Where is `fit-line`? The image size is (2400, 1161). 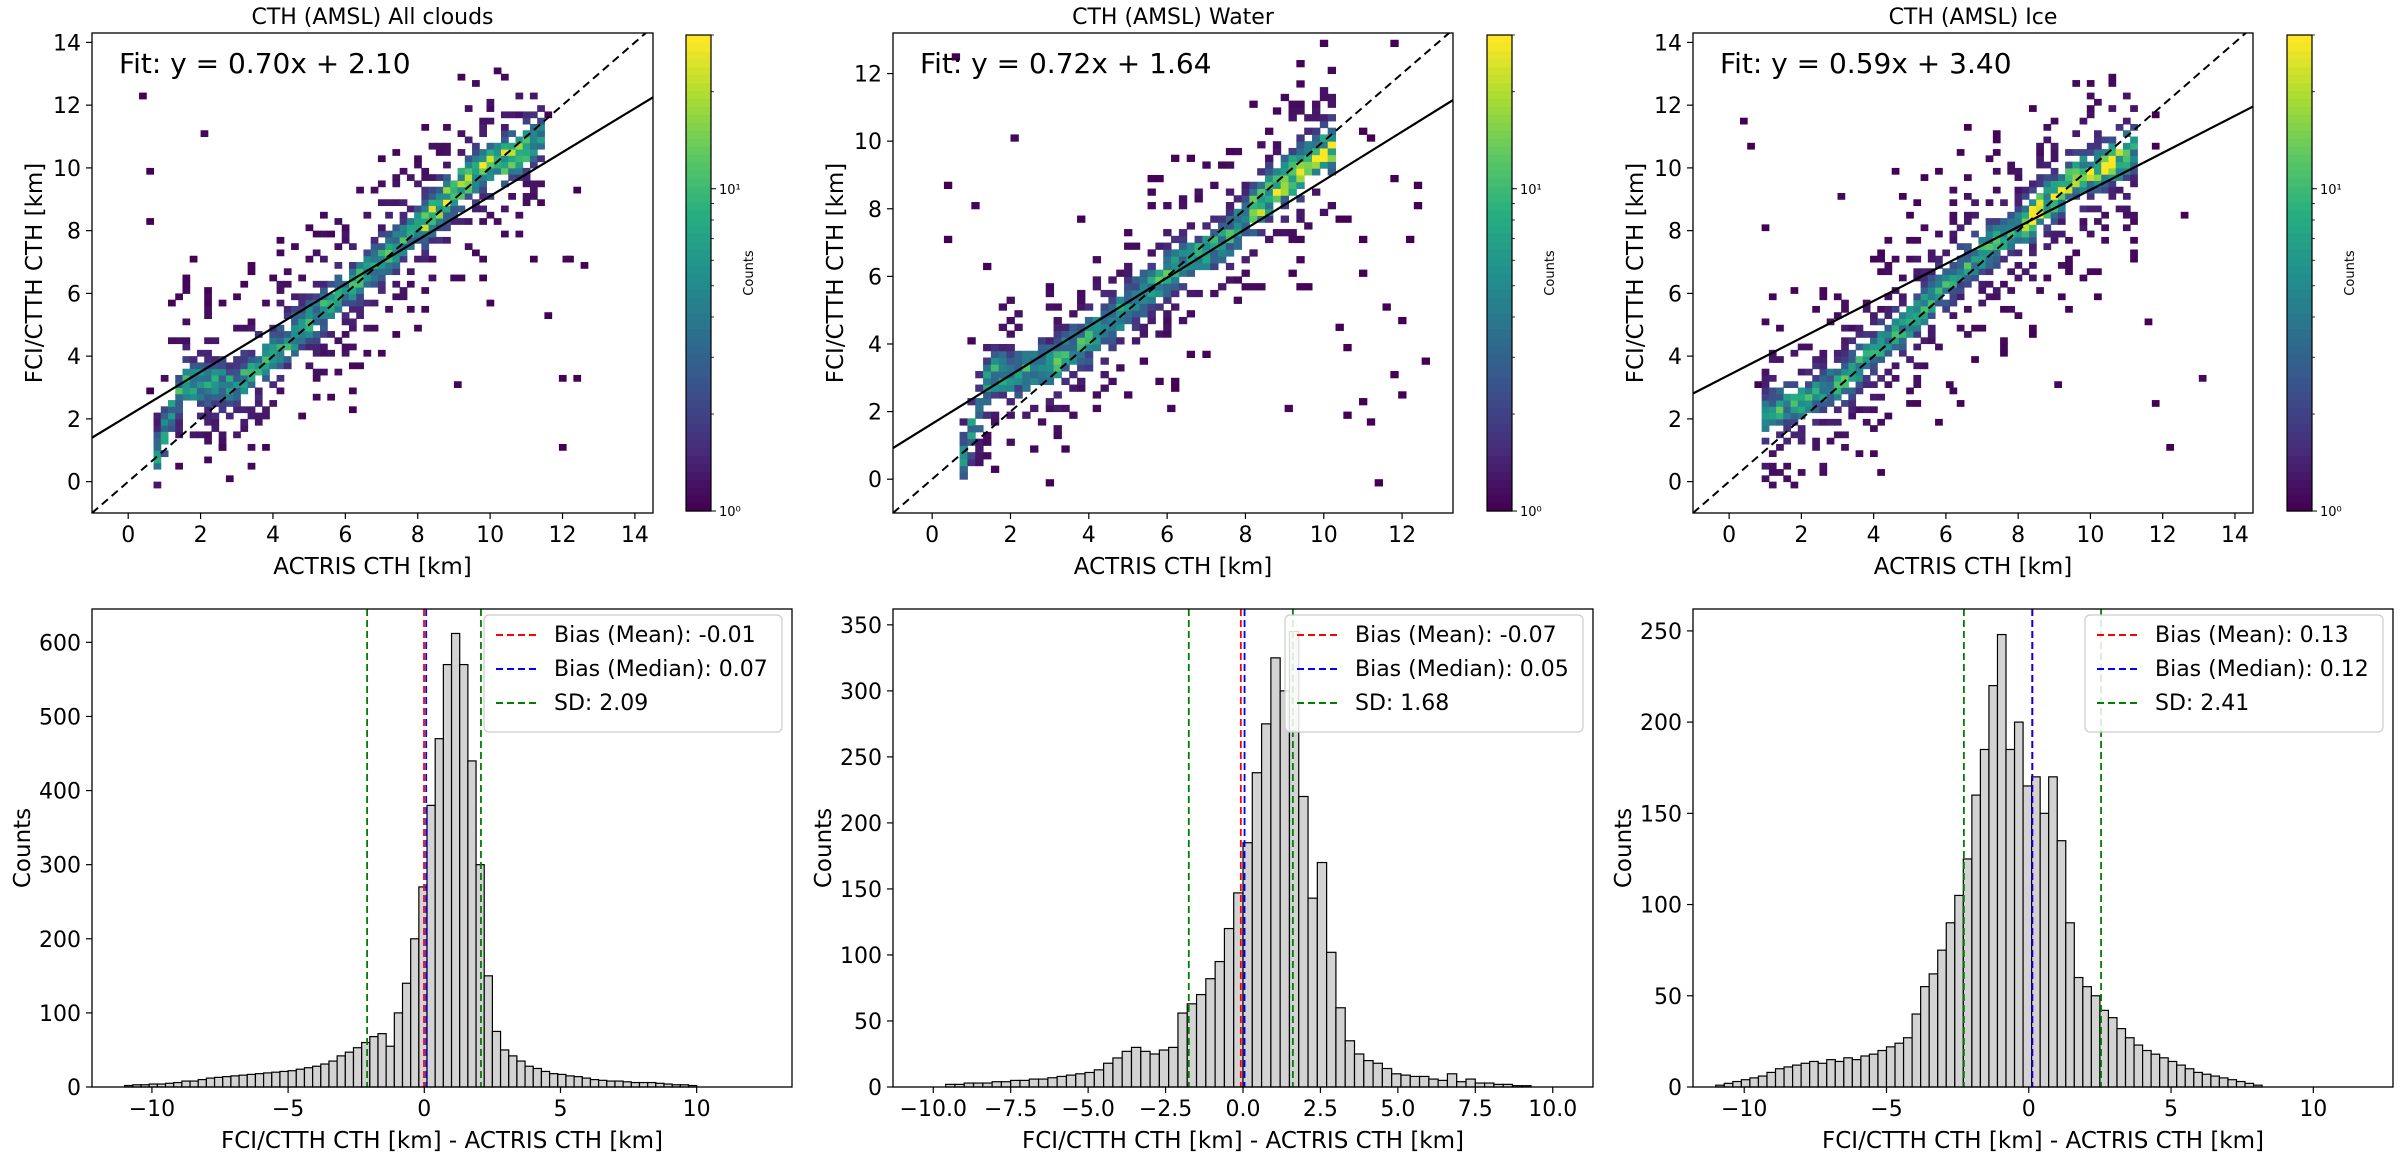
fit-line is located at coordinates (1173, 274).